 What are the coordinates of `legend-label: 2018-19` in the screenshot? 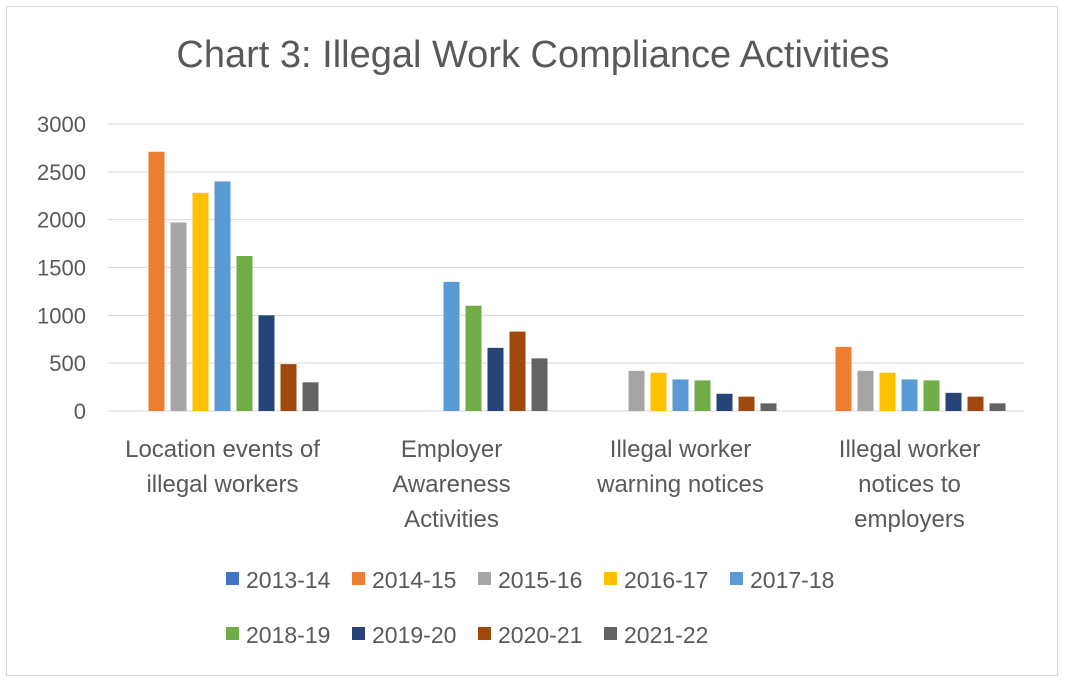 It's located at (288, 635).